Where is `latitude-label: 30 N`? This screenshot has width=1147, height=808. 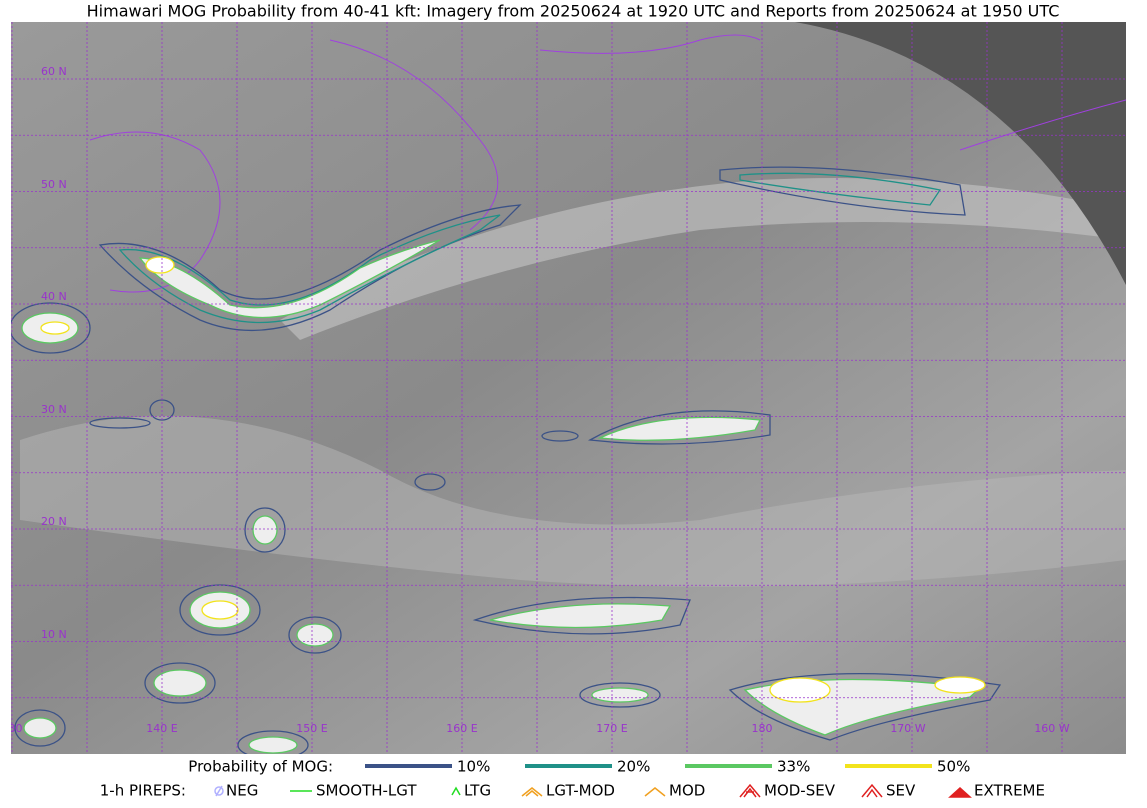 latitude-label: 30 N is located at coordinates (54, 409).